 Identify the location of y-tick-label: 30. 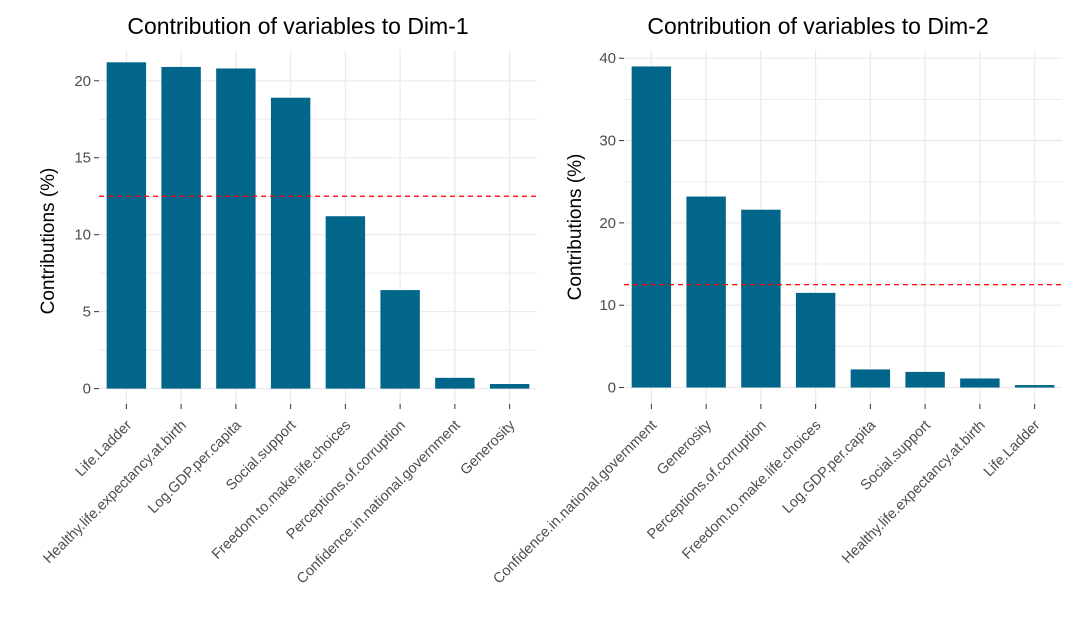
(607, 141).